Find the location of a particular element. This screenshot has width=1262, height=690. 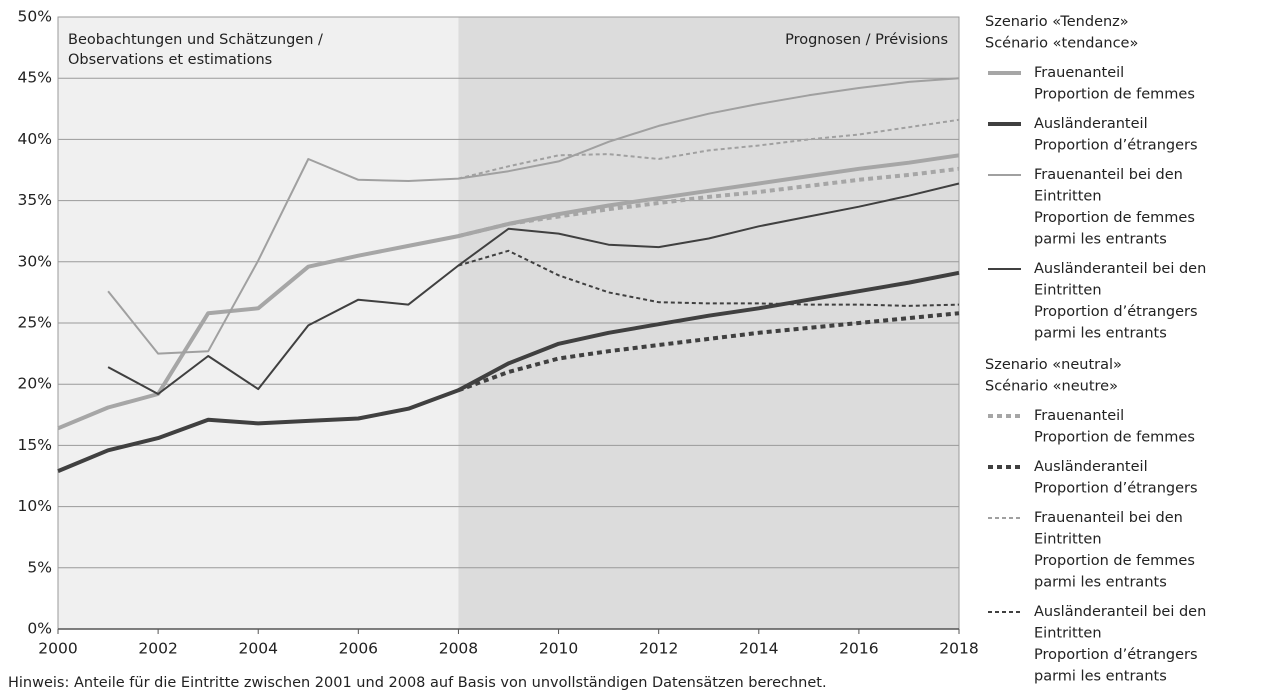

y-tick-label: 40% is located at coordinates (35, 139).